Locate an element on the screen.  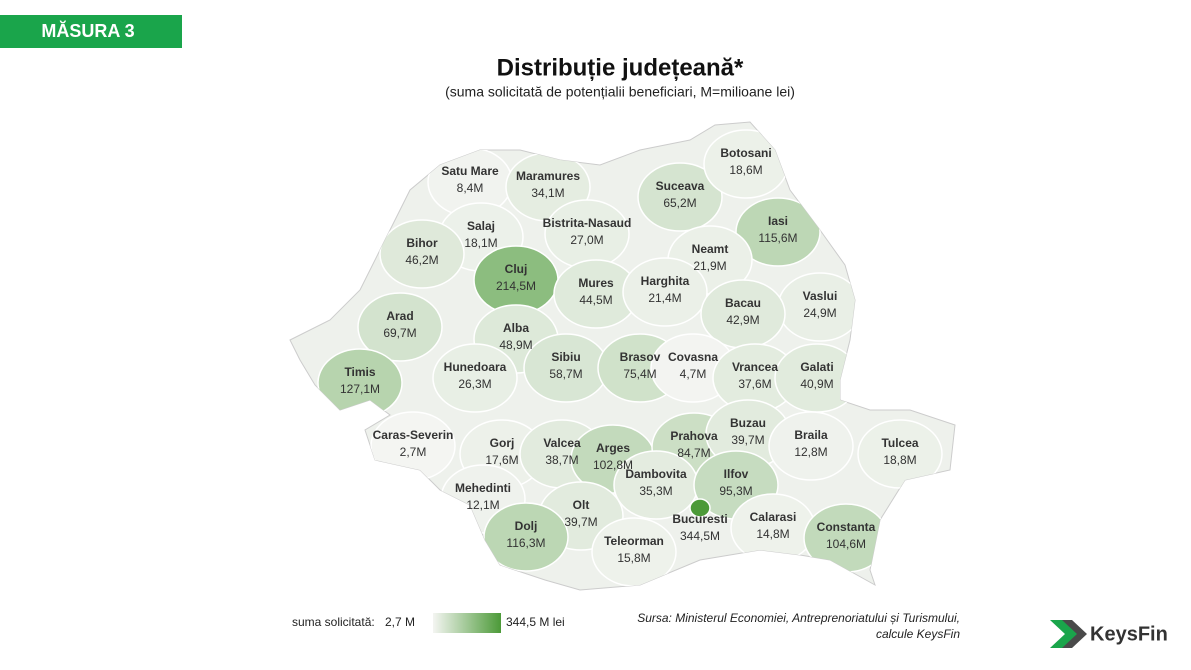
county-name: Ilfov is located at coordinates (736, 474).